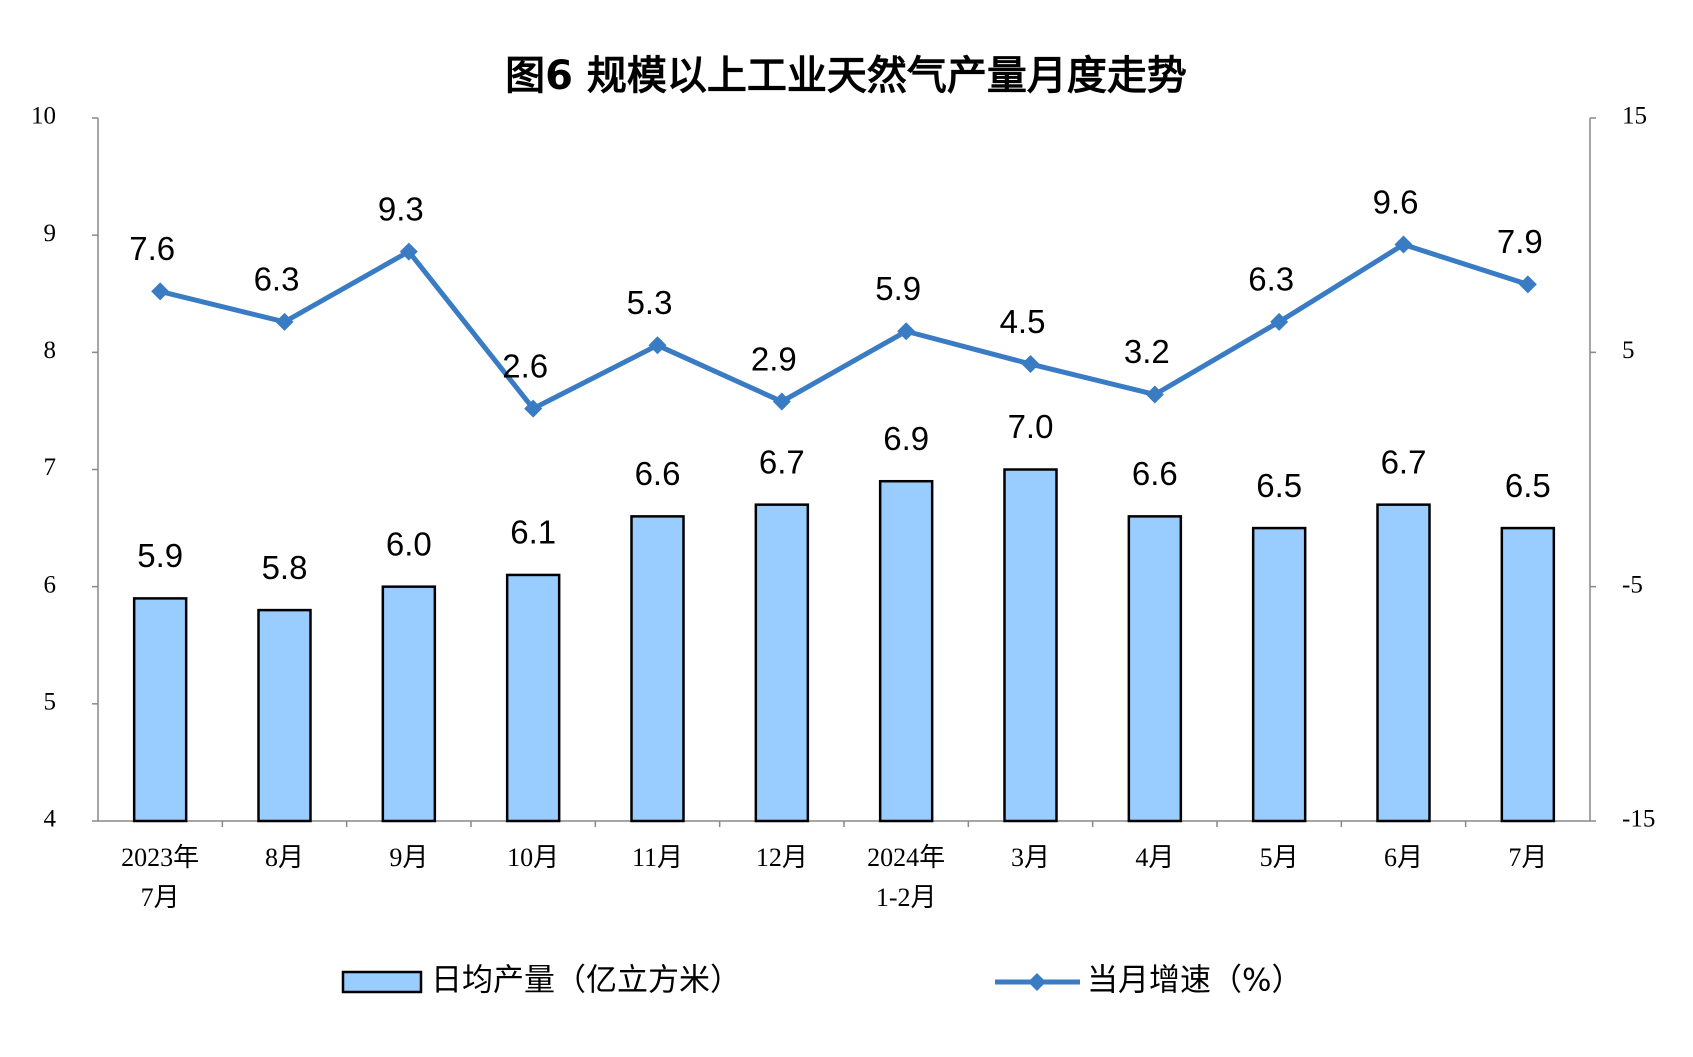 Image resolution: width=1693 pixels, height=1057 pixels. What do you see at coordinates (50, 702) in the screenshot?
I see `y-tick-label: 5` at bounding box center [50, 702].